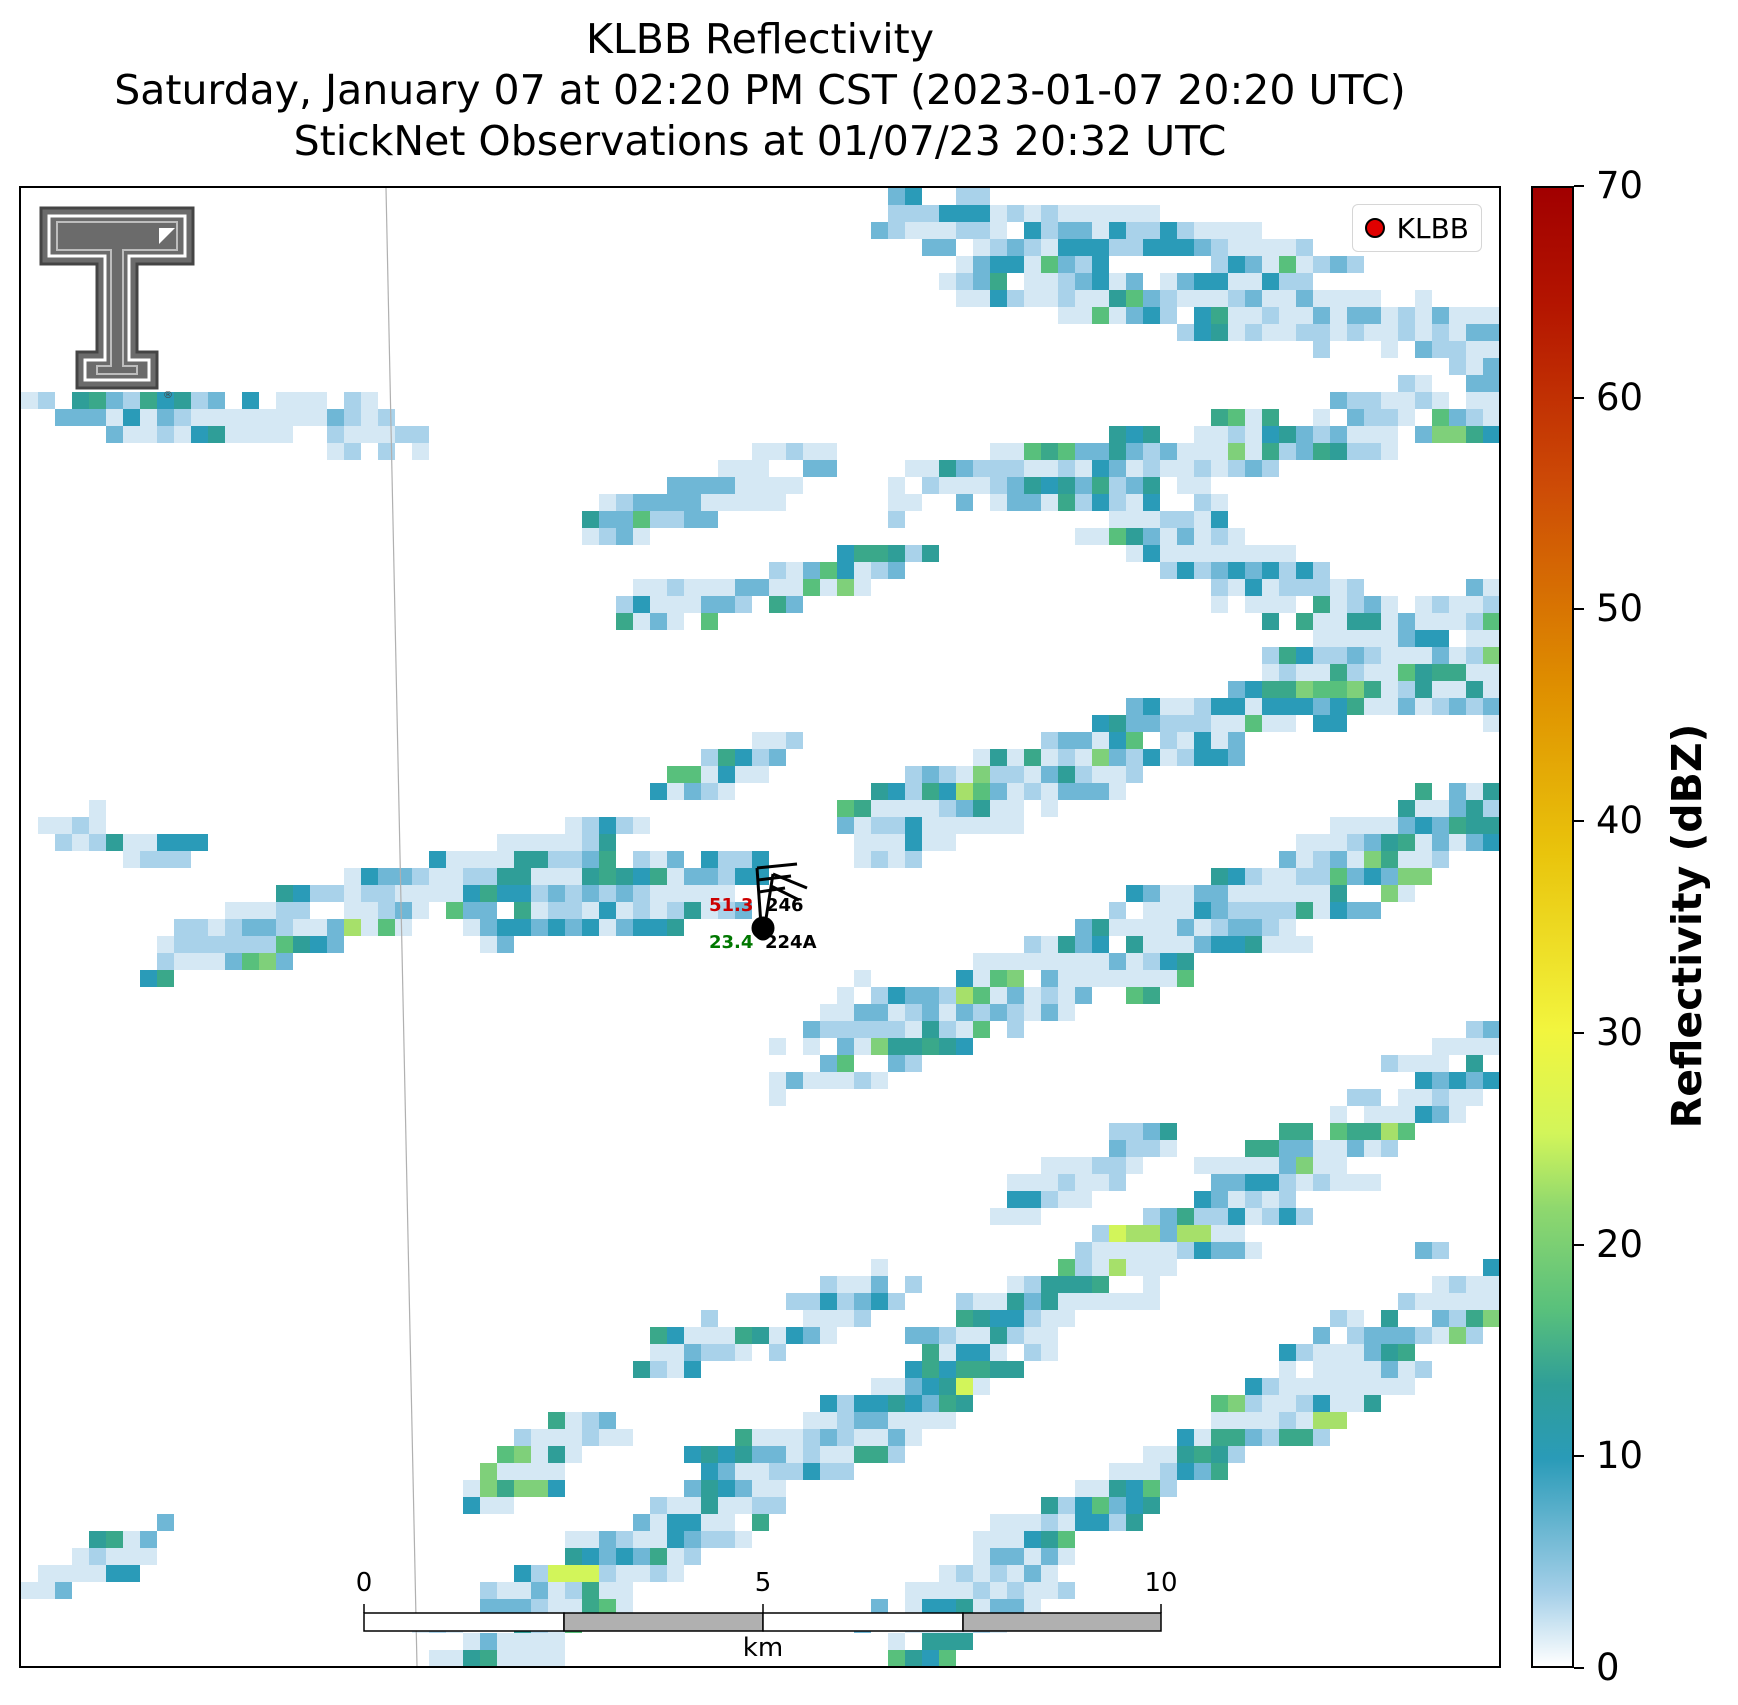 Image resolution: width=1738 pixels, height=1705 pixels. What do you see at coordinates (1579, 1456) in the screenshot?
I see `colorbar-tick-mark` at bounding box center [1579, 1456].